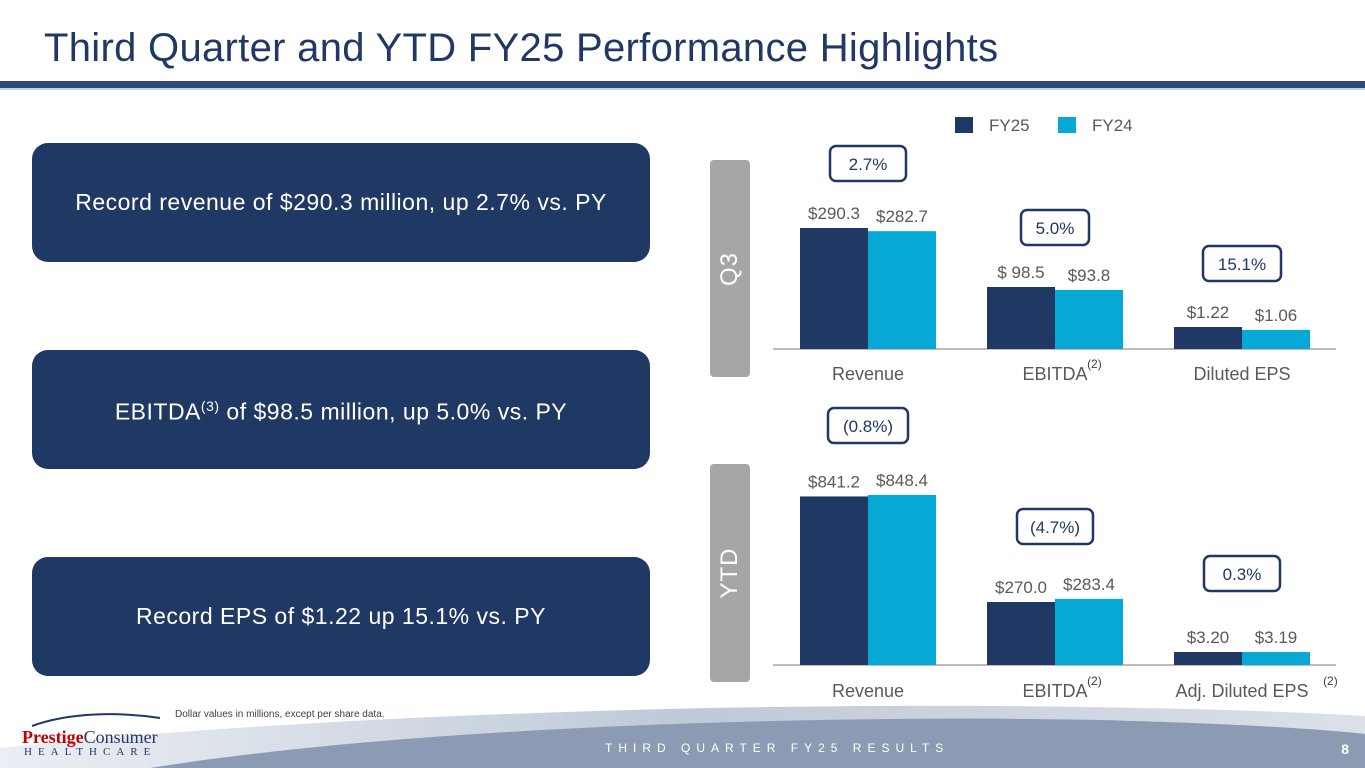 The image size is (1365, 768). Describe the element at coordinates (964, 125) in the screenshot. I see `legend-swatch-fy25` at that location.